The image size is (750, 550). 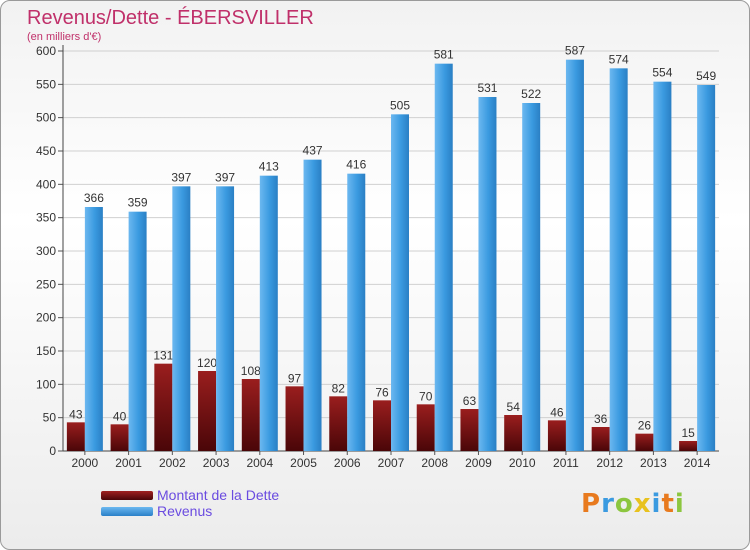 What do you see at coordinates (46, 351) in the screenshot?
I see `y-tick-label: 150` at bounding box center [46, 351].